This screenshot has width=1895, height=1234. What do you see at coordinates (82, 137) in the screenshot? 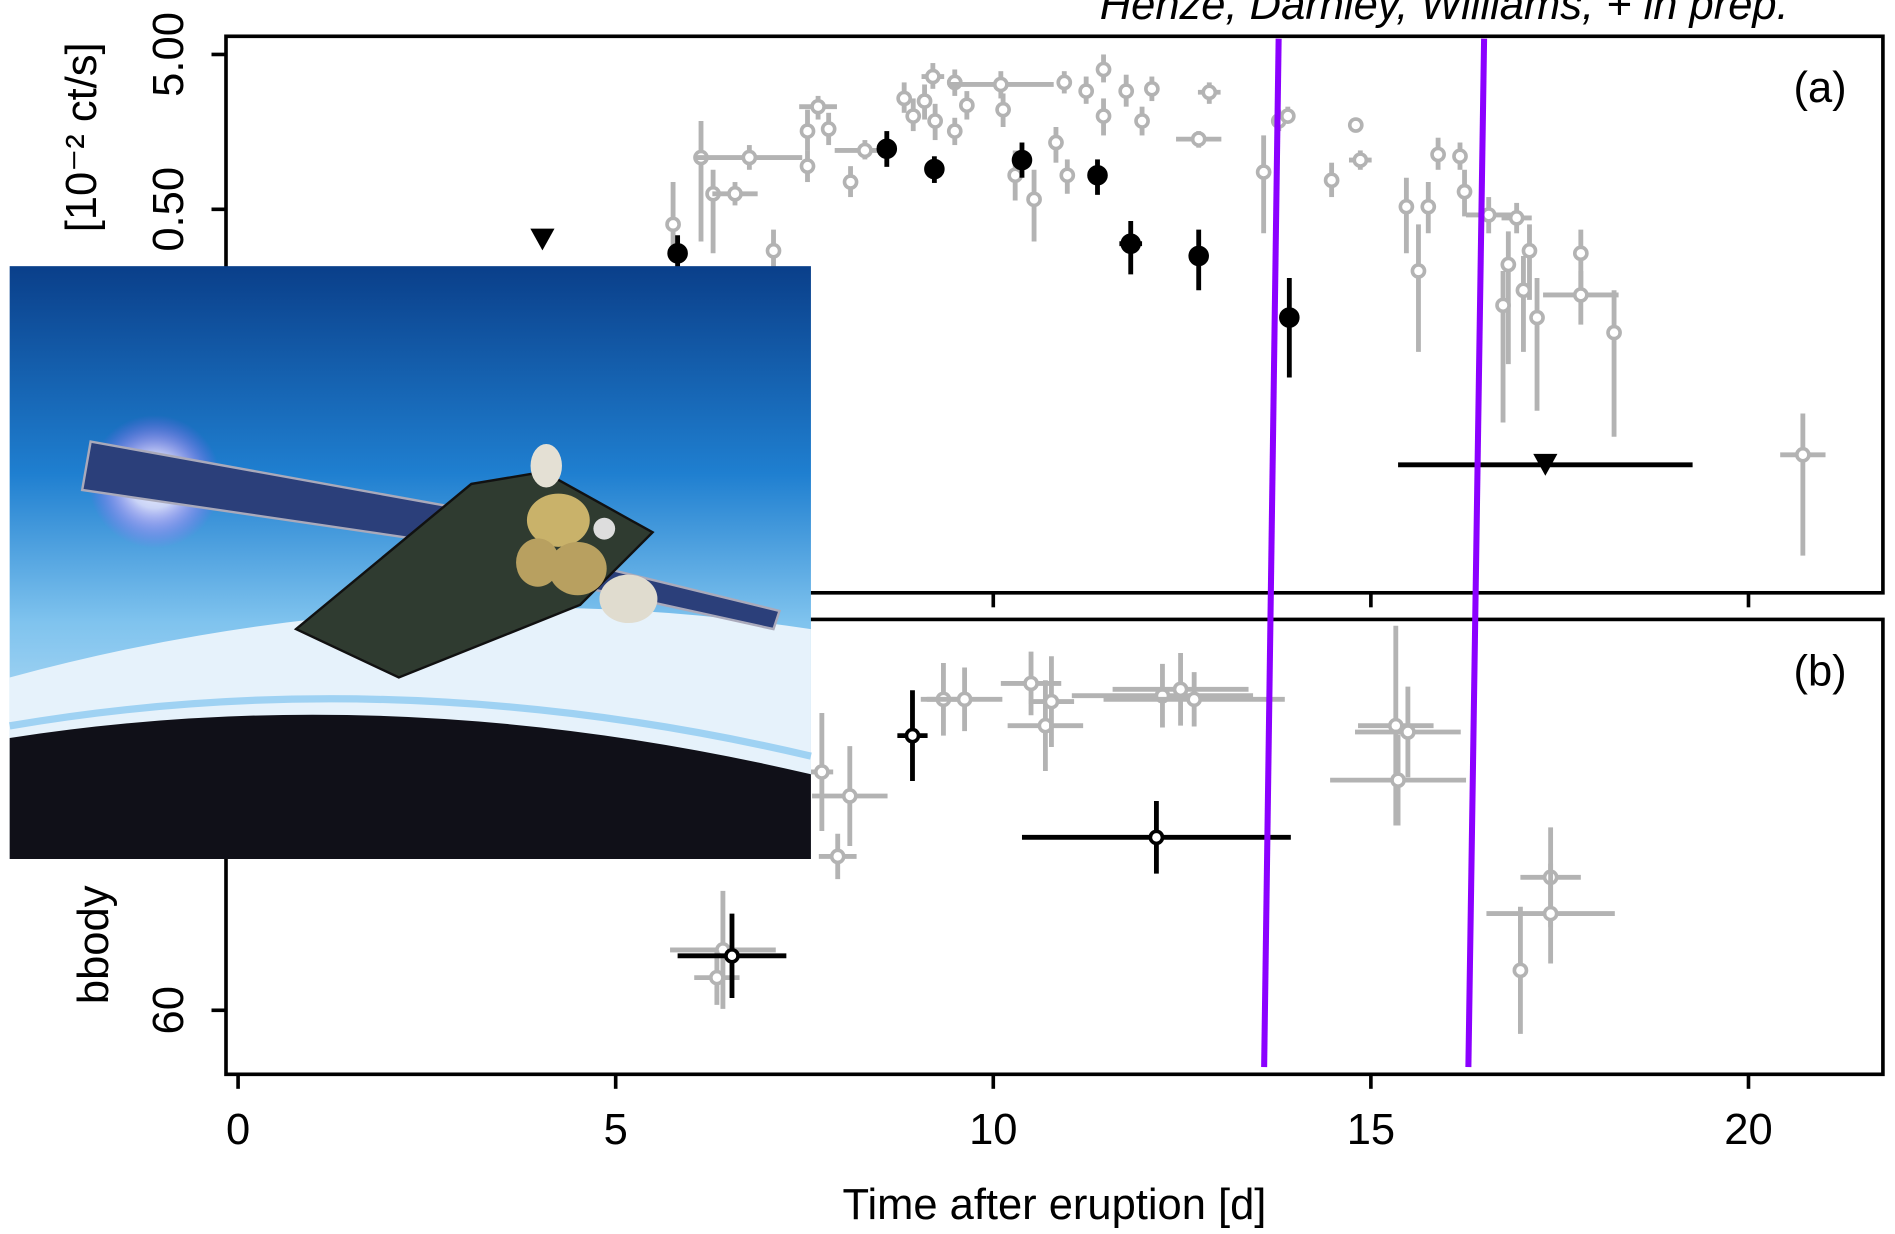
I see `y-axis-label: [10⁻² ct/s]` at bounding box center [82, 137].